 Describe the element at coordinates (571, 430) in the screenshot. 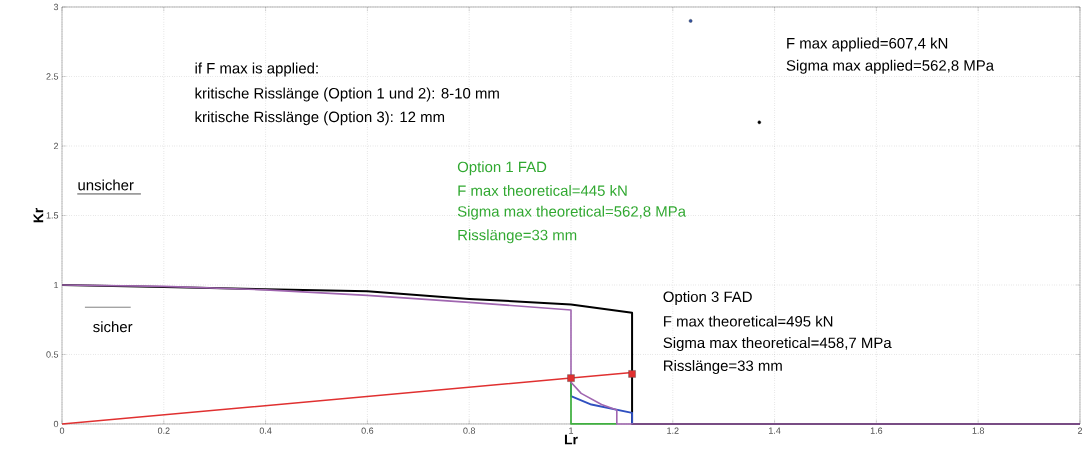

I see `x-tick-label: 1` at that location.